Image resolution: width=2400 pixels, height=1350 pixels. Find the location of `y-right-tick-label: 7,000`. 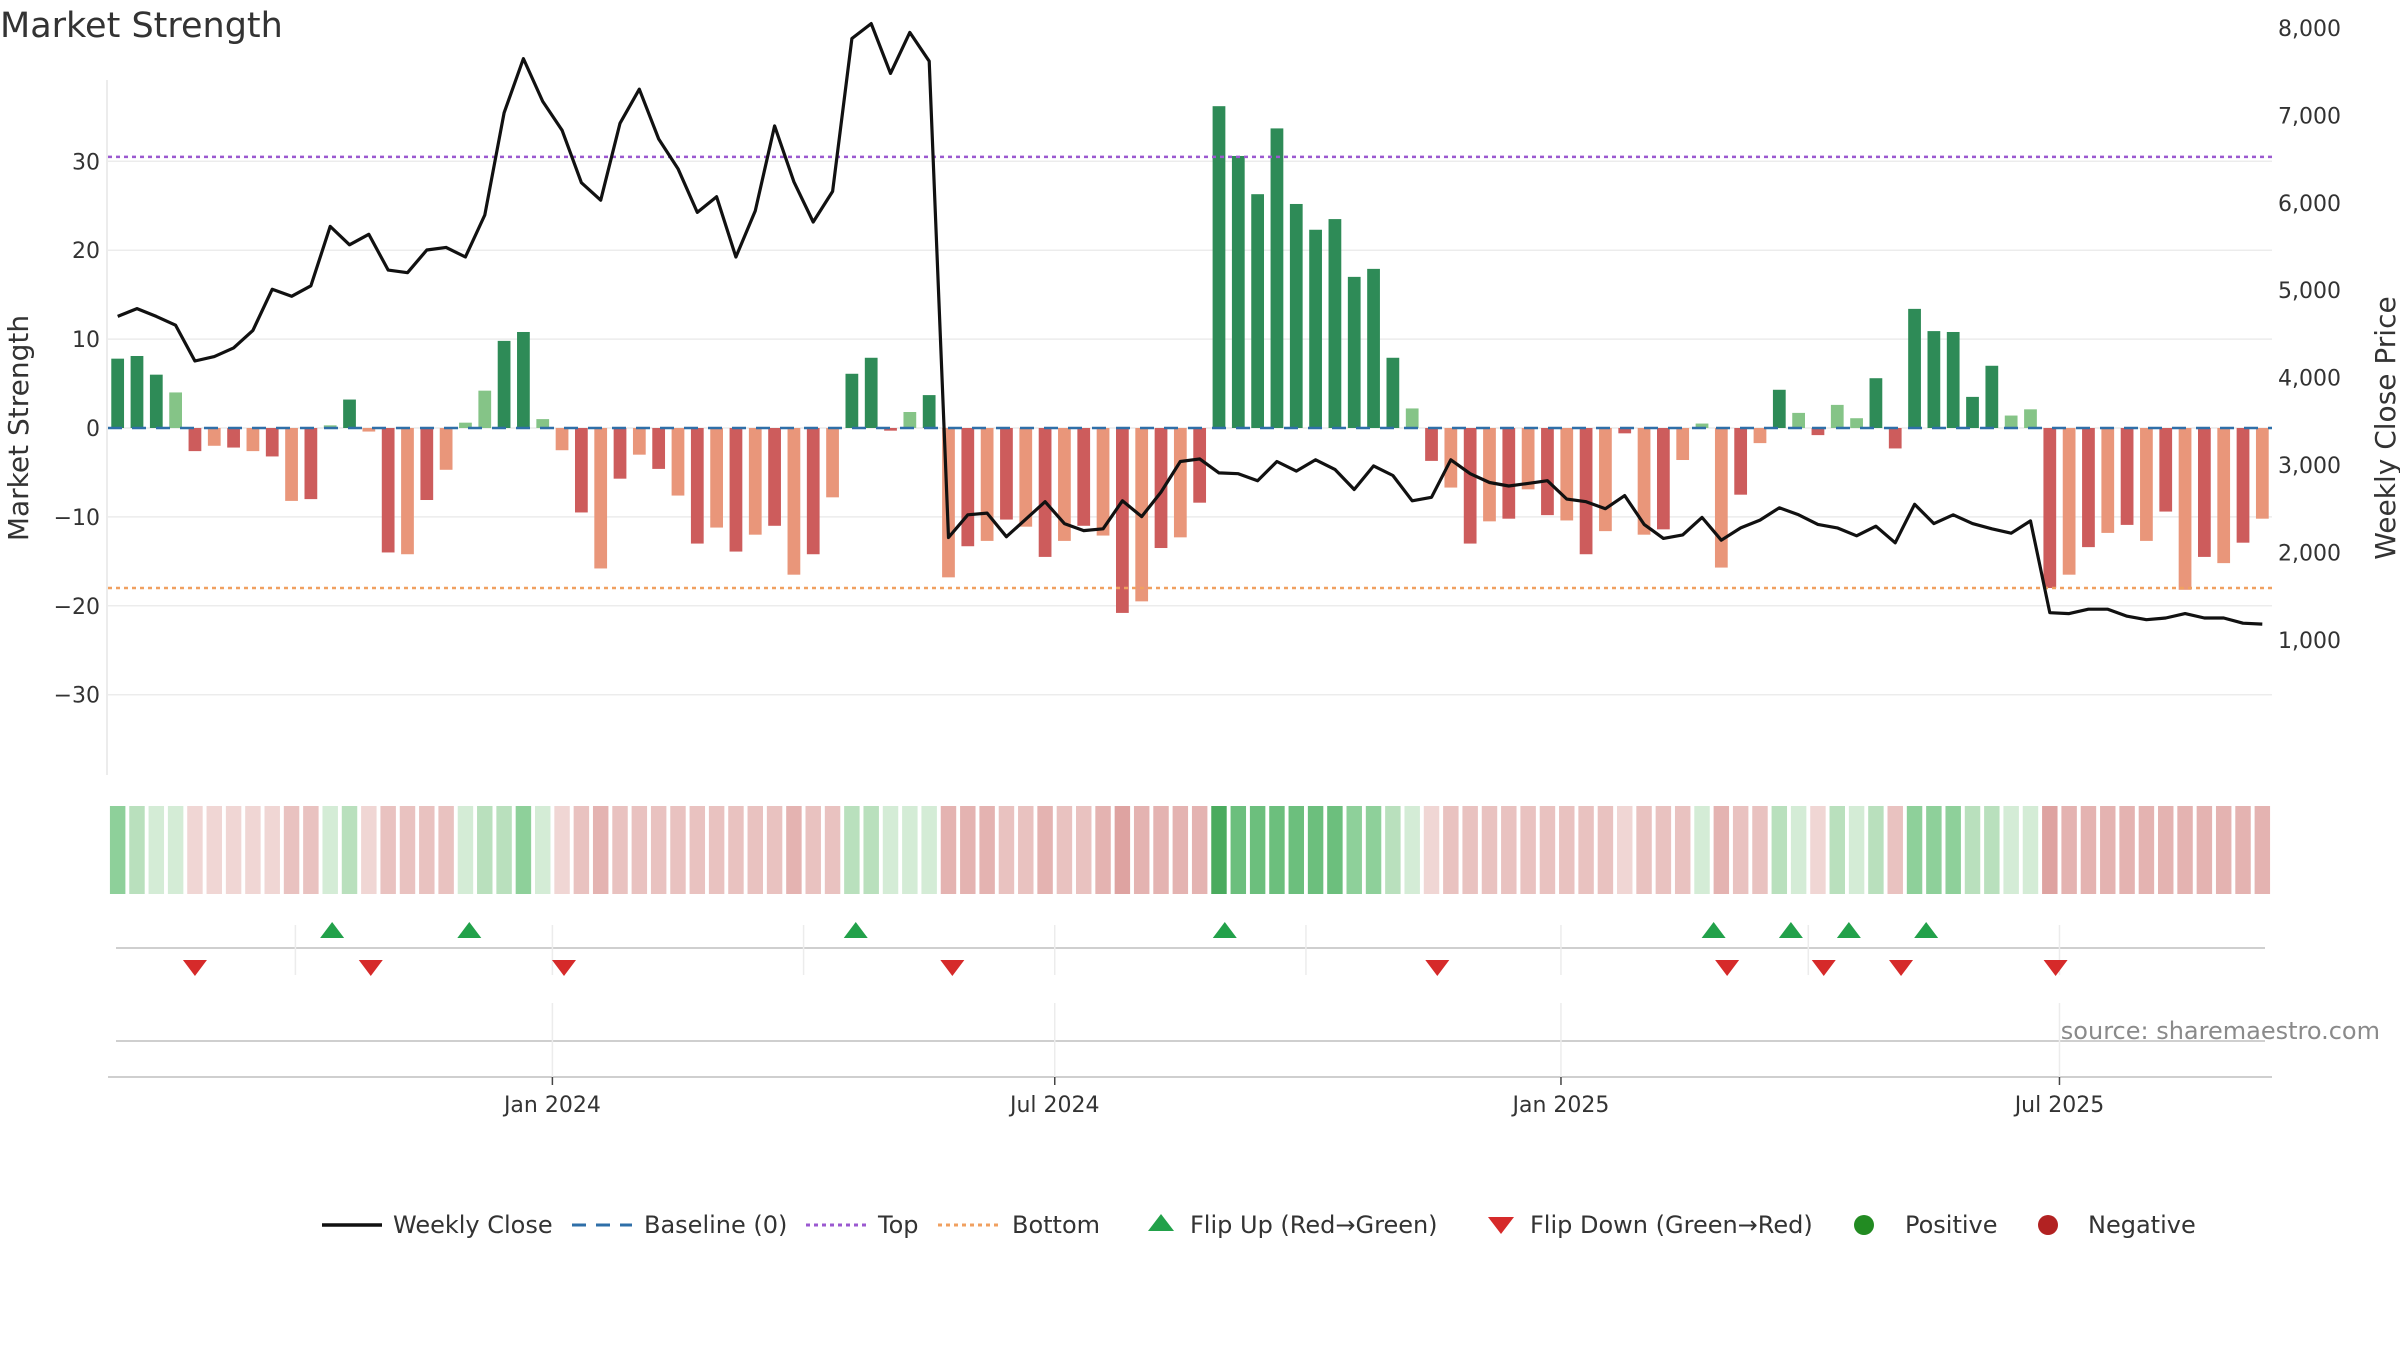

y-right-tick-label: 7,000 is located at coordinates (2309, 116).